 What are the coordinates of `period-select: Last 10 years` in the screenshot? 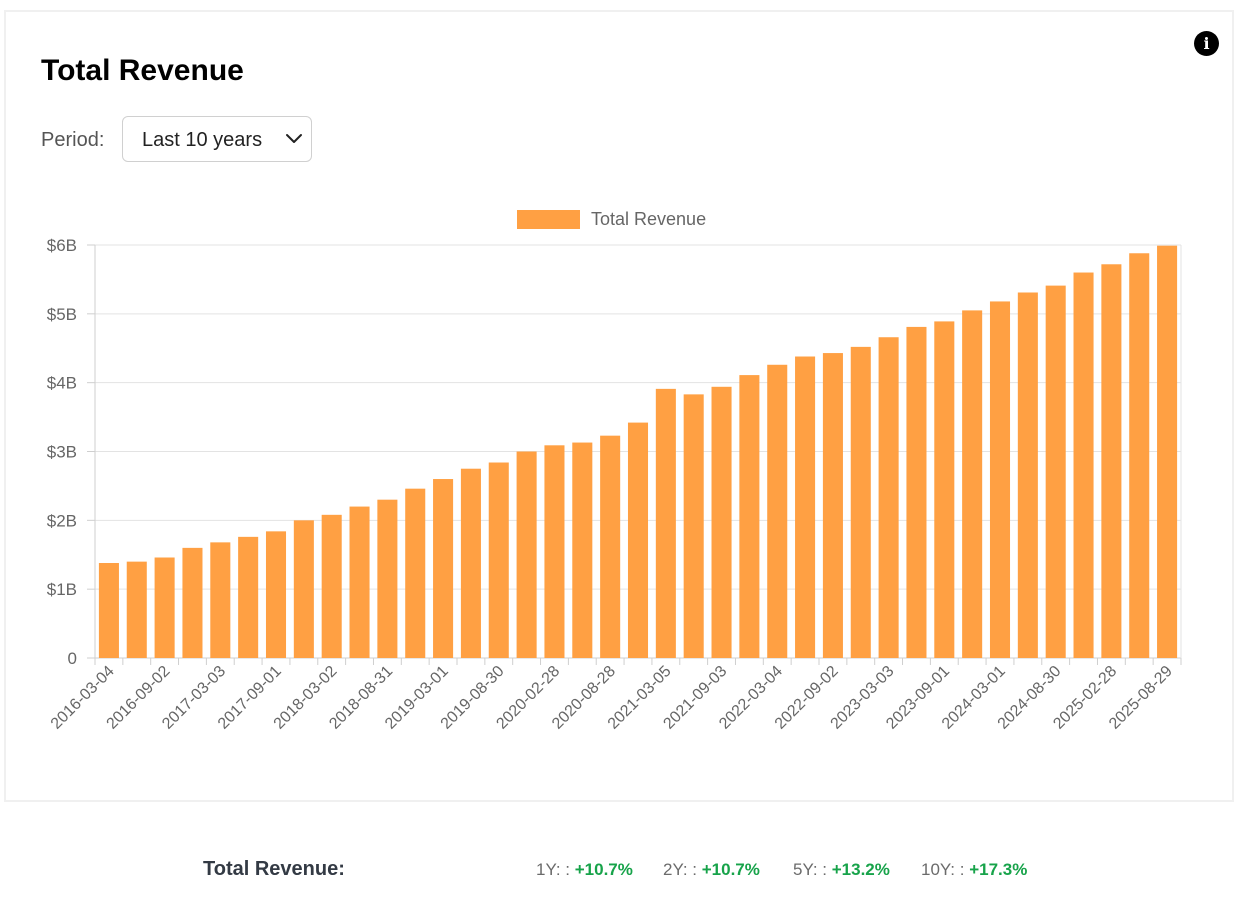 It's located at (217, 139).